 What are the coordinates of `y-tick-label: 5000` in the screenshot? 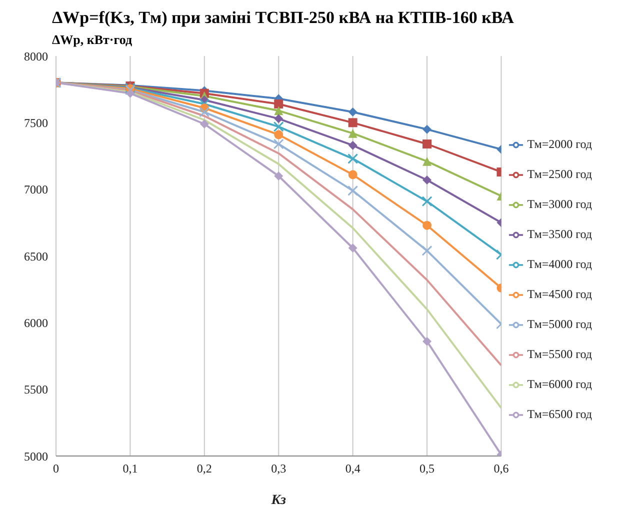 It's located at (36, 456).